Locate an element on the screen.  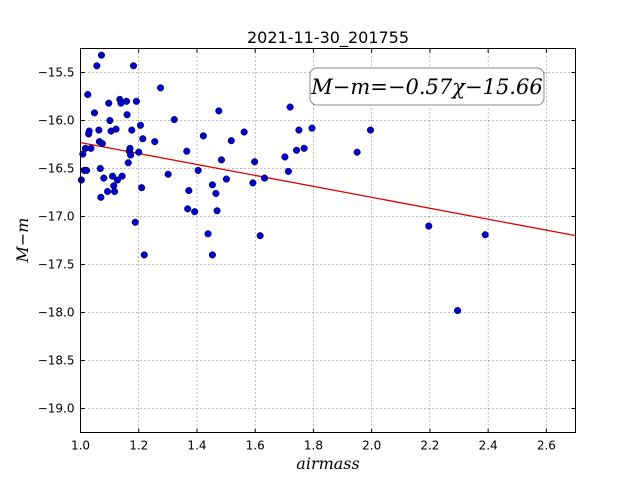
y-tick-label: −16.5 is located at coordinates (56, 169).